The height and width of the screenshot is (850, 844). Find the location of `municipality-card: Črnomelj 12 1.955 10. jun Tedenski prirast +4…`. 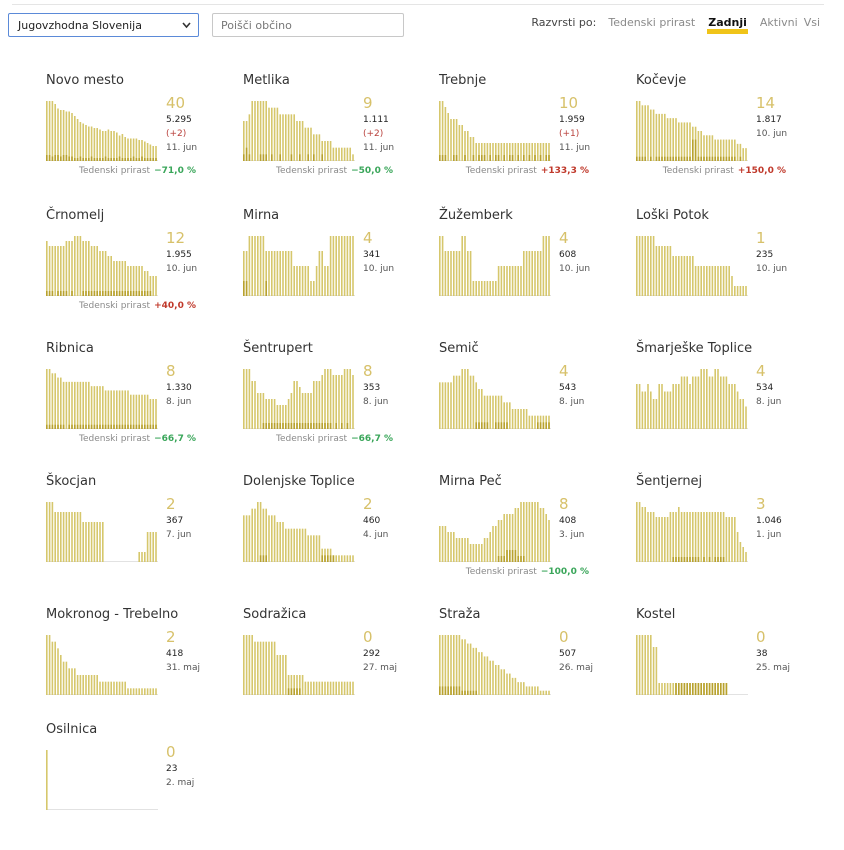

municipality-card: Črnomelj 12 1.955 10. jun Tedenski prirast +4… is located at coordinates (144, 272).